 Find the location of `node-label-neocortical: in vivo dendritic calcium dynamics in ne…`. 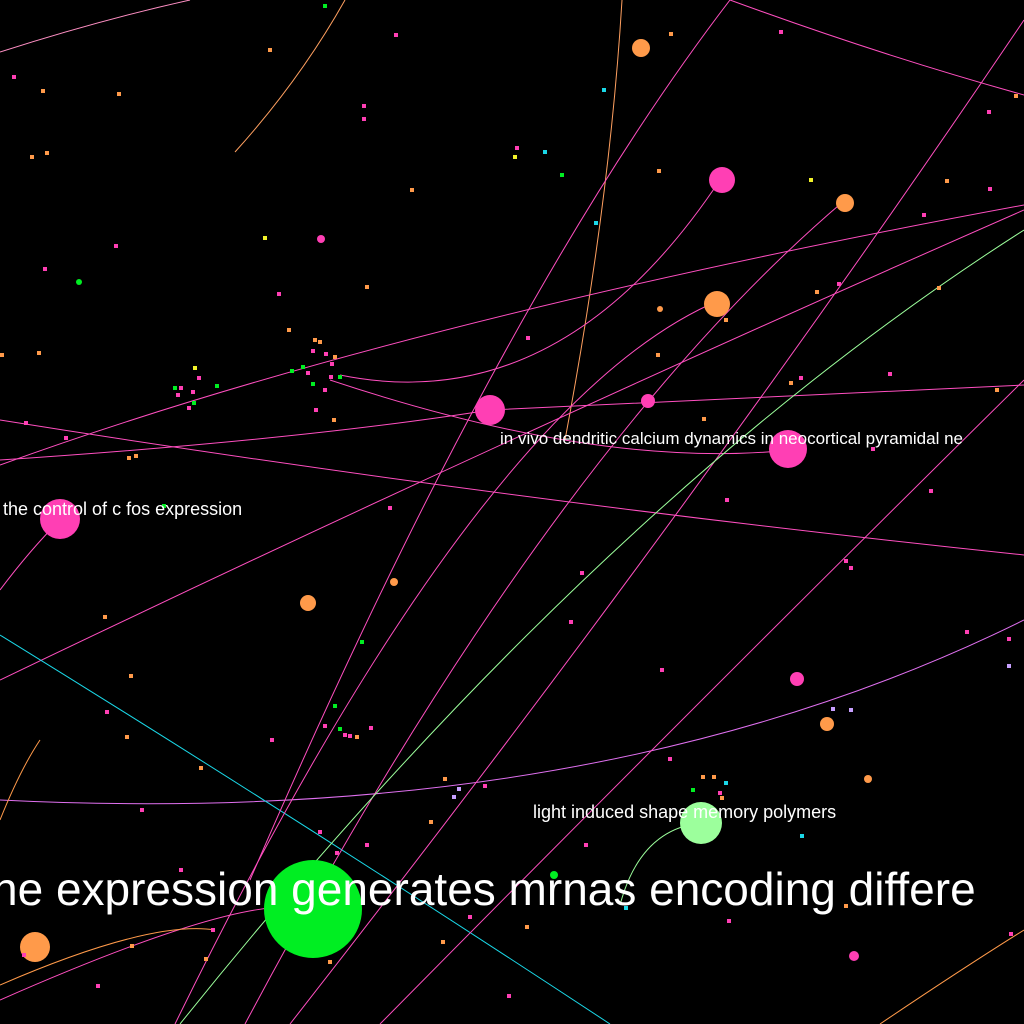

node-label-neocortical: in vivo dendritic calcium dynamics in ne… is located at coordinates (731, 438).